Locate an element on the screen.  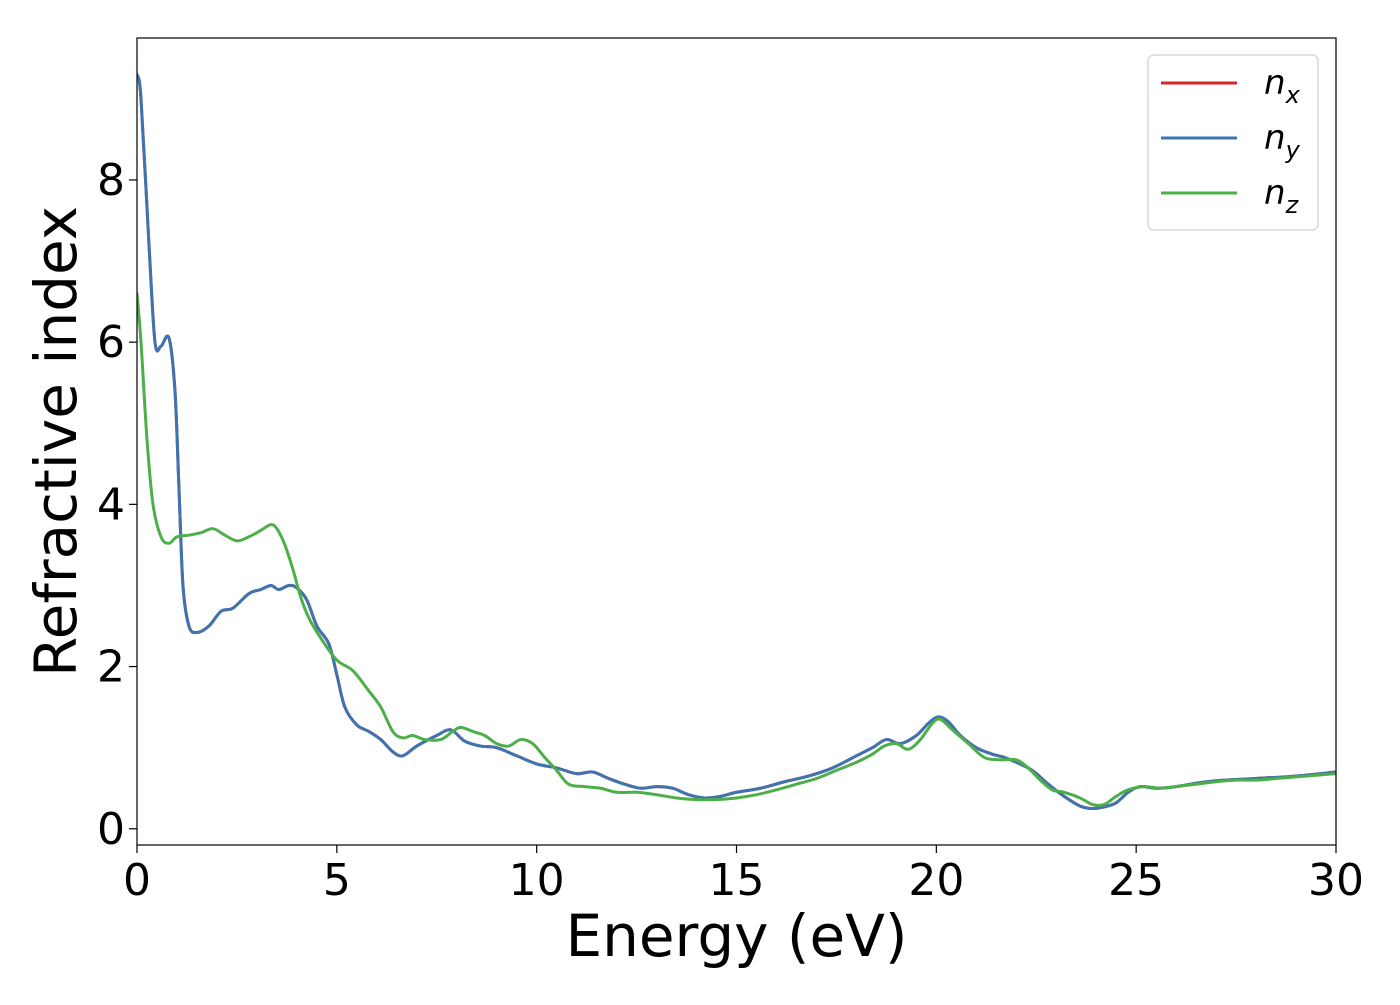
y-axis-ticks: 0 2 4 6 8 is located at coordinates (117, 505).